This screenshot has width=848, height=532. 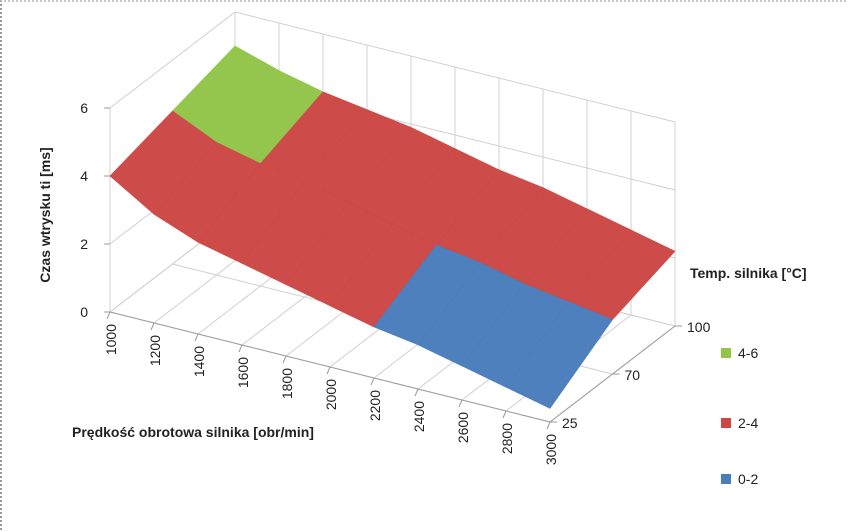 What do you see at coordinates (84, 108) in the screenshot?
I see `y-tick-label: 6` at bounding box center [84, 108].